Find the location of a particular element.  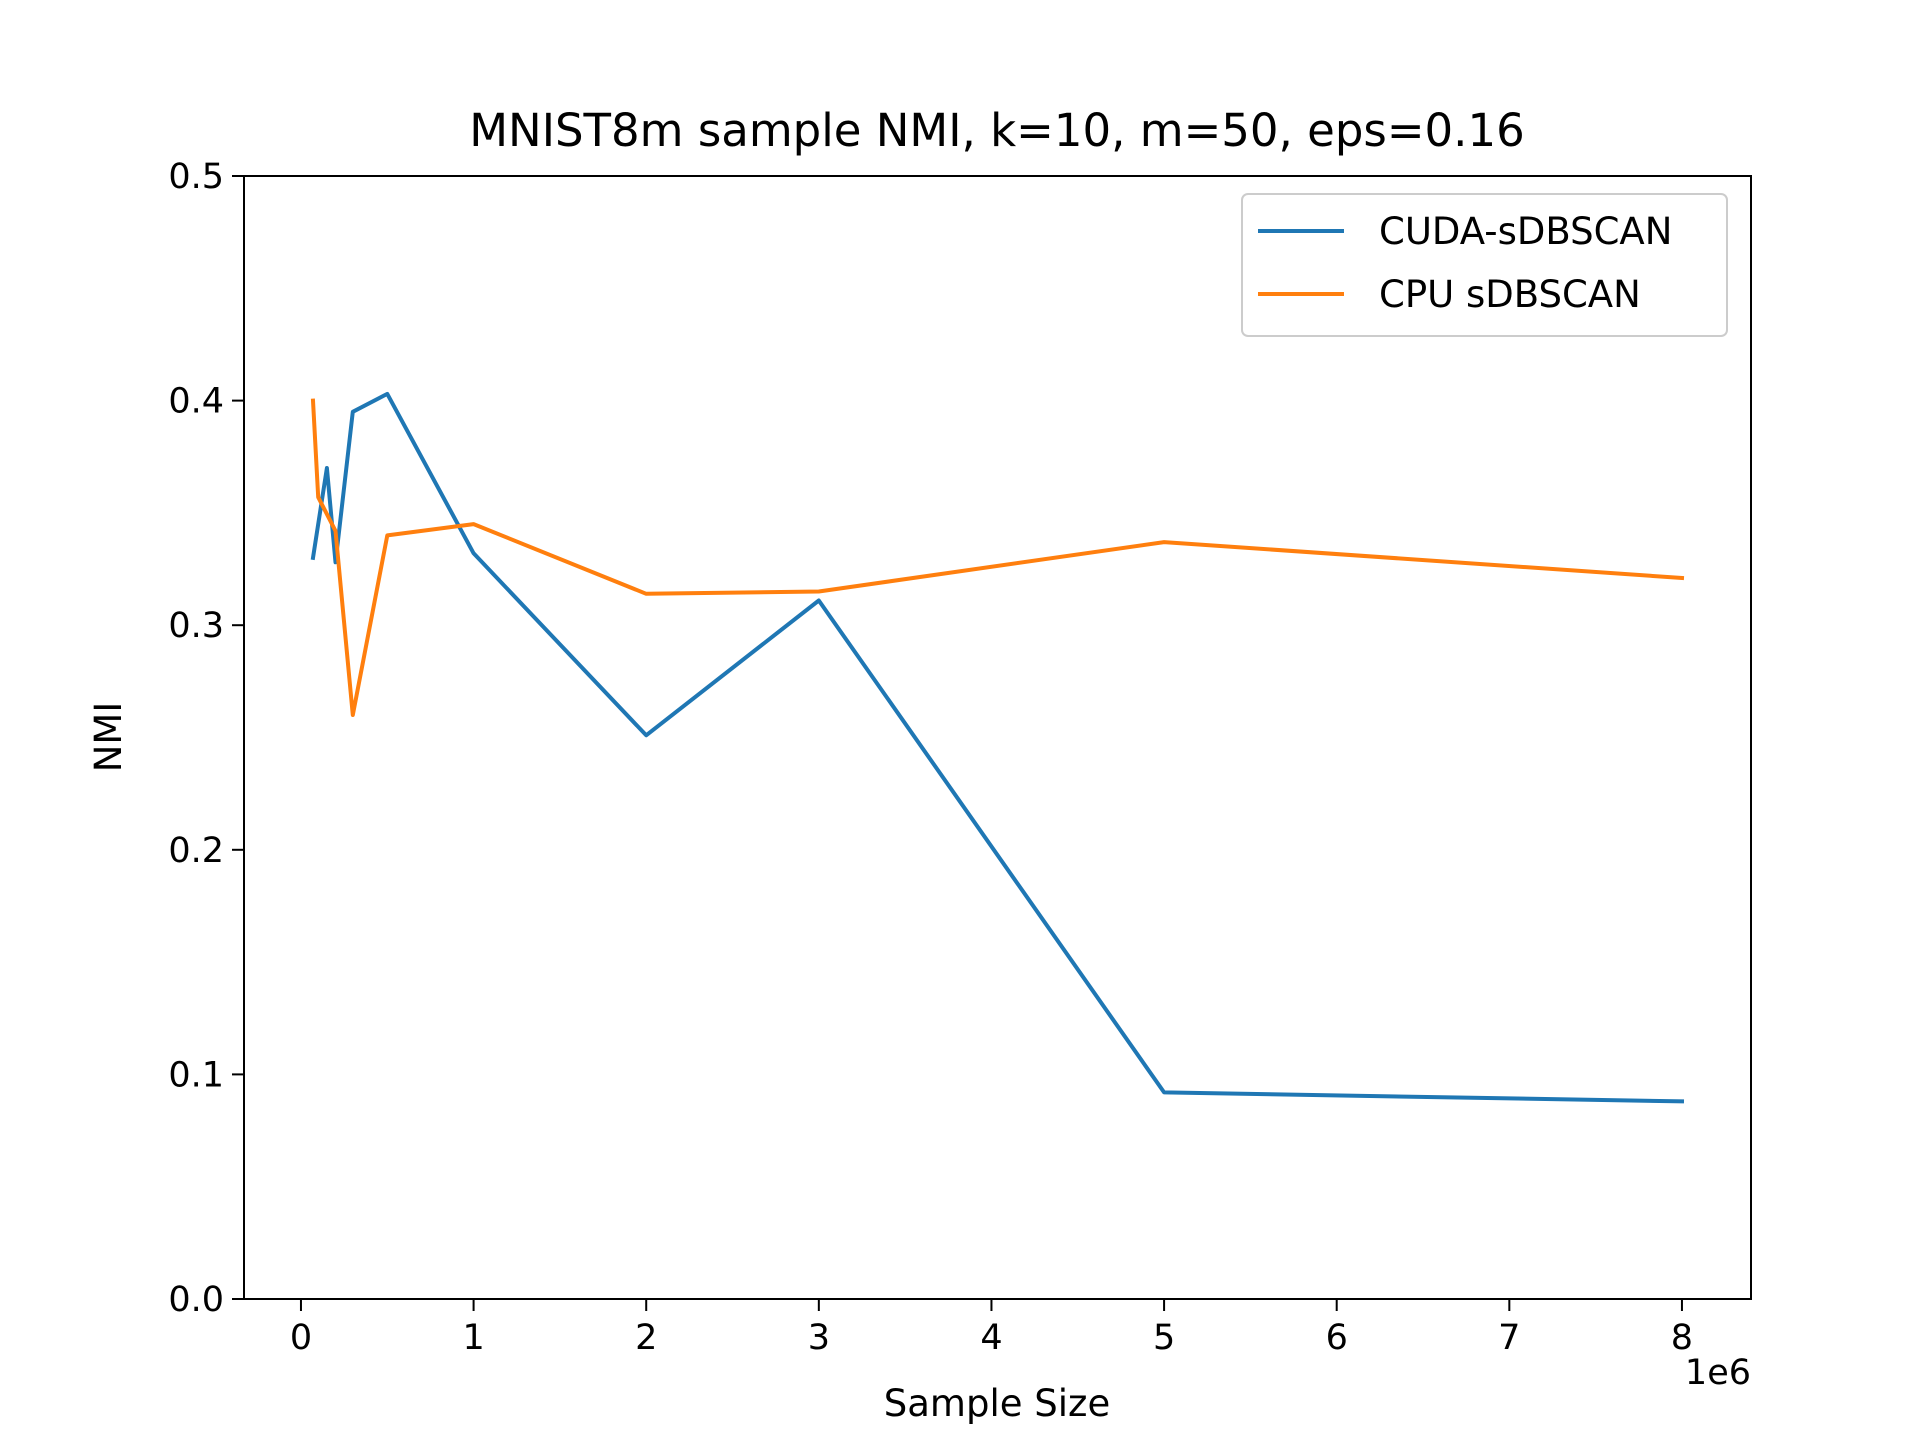

y-tick-label: 0.4 is located at coordinates (196, 402).